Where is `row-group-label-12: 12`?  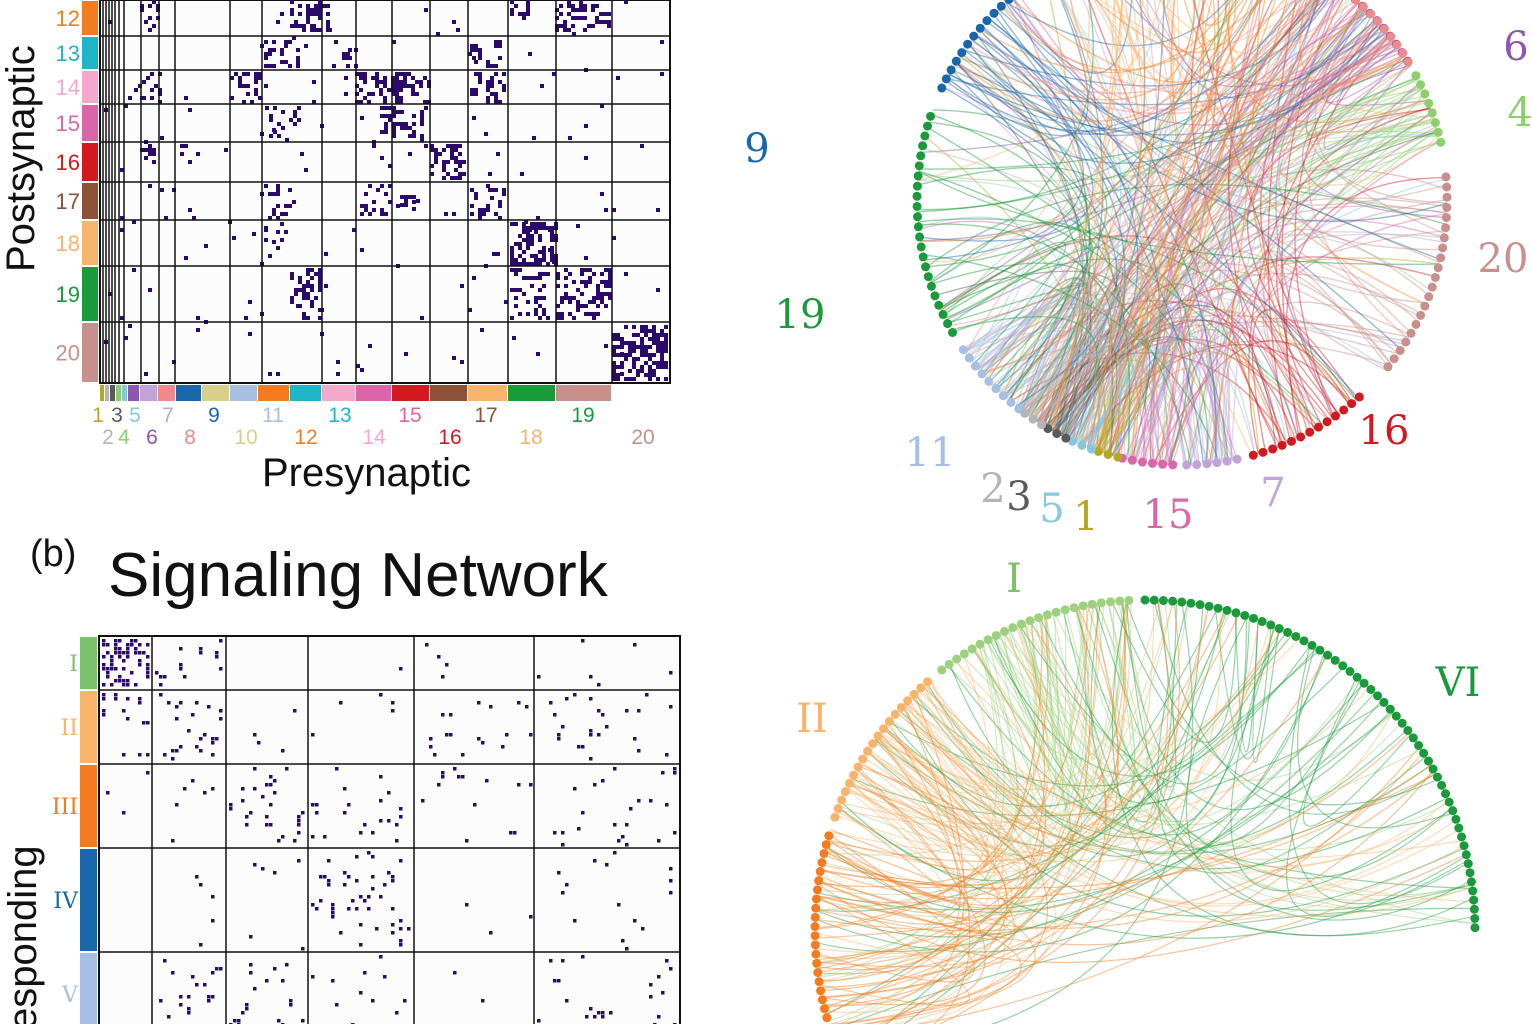 row-group-label-12: 12 is located at coordinates (68, 18).